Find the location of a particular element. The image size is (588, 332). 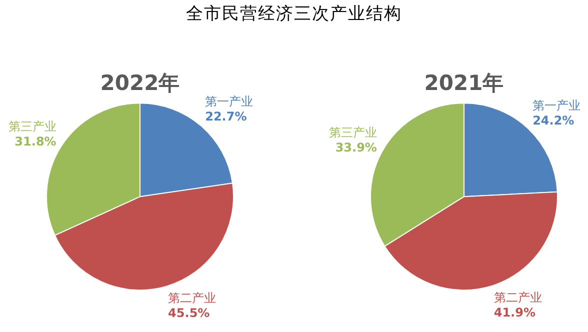

data-label: 45.5% is located at coordinates (189, 313).